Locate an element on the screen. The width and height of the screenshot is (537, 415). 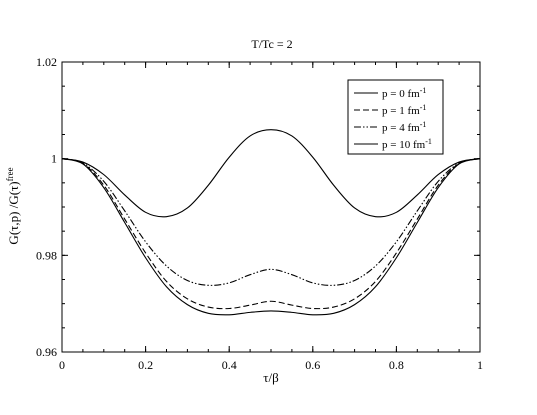
legend-label-text: p = 10 fm is located at coordinates (404, 145).